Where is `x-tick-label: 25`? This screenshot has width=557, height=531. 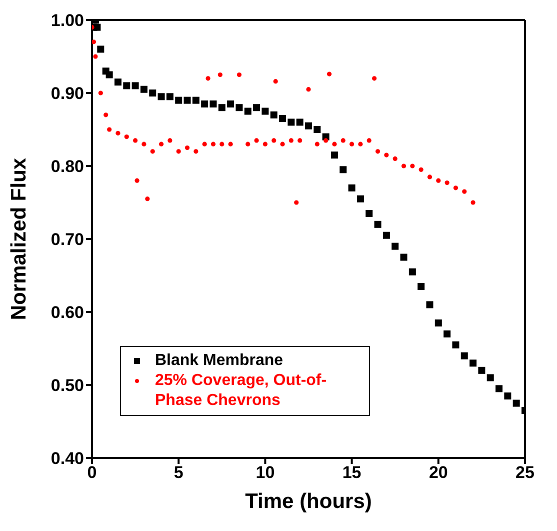
x-tick-label: 25 is located at coordinates (525, 472).